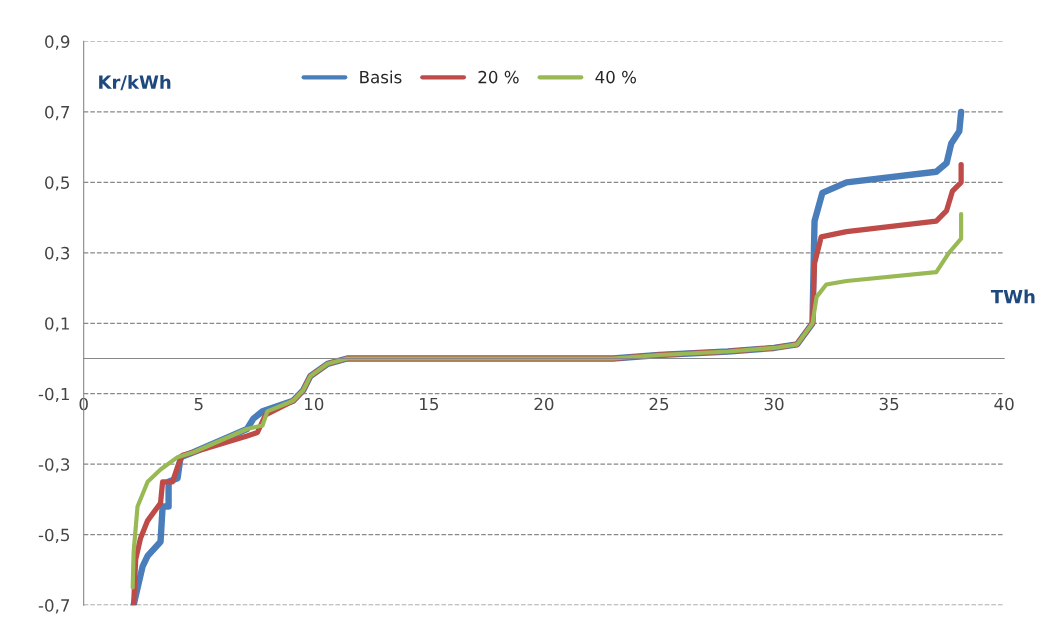 The height and width of the screenshot is (637, 1046). Describe the element at coordinates (314, 404) in the screenshot. I see `x-tick-label: 10` at that location.